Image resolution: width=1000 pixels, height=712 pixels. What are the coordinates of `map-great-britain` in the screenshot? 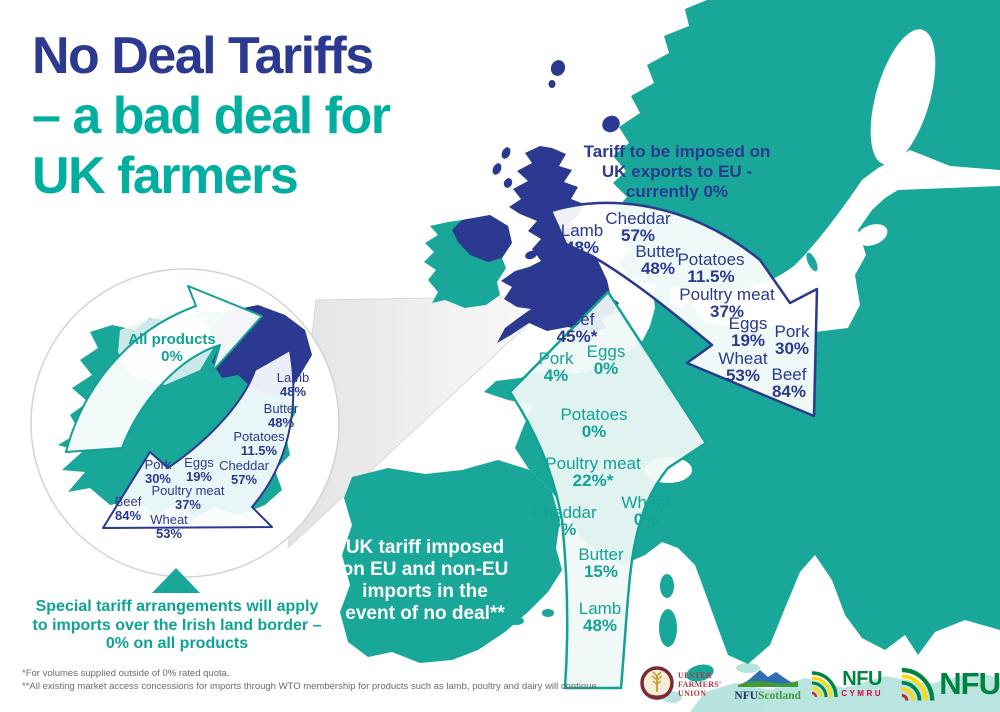 It's located at (558, 244).